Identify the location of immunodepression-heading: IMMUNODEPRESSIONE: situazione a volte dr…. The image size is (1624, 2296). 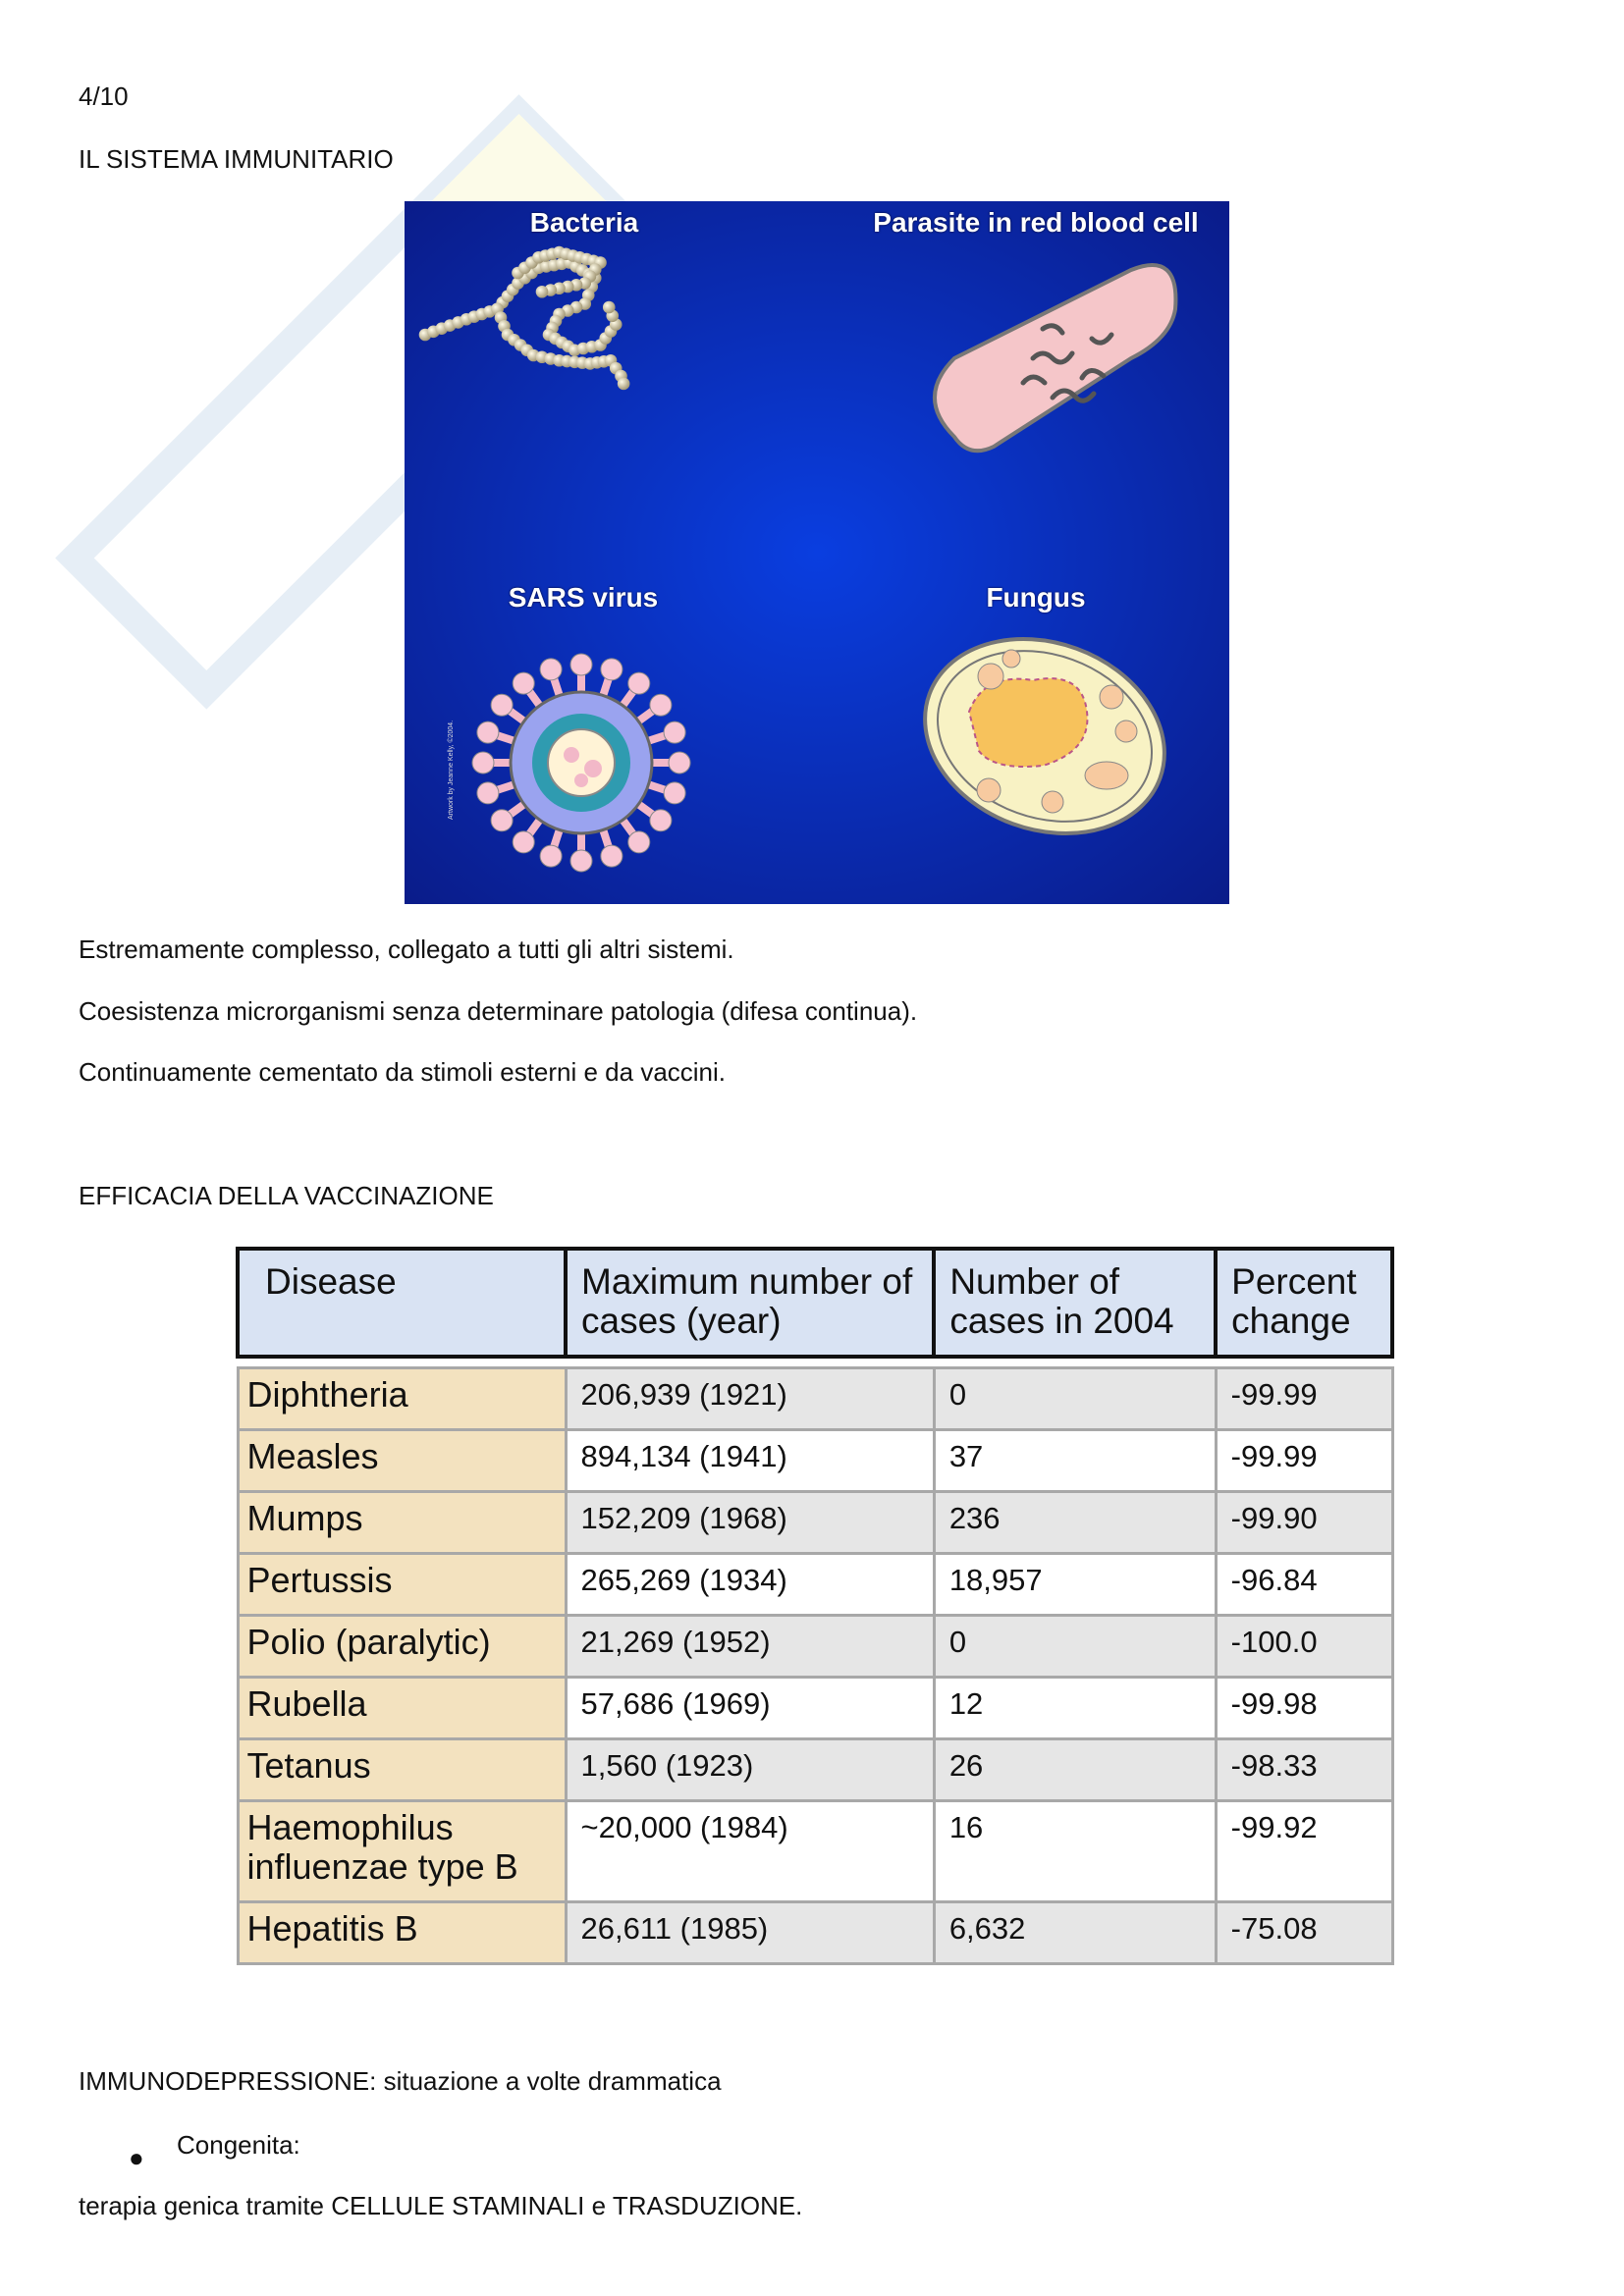
(400, 2081).